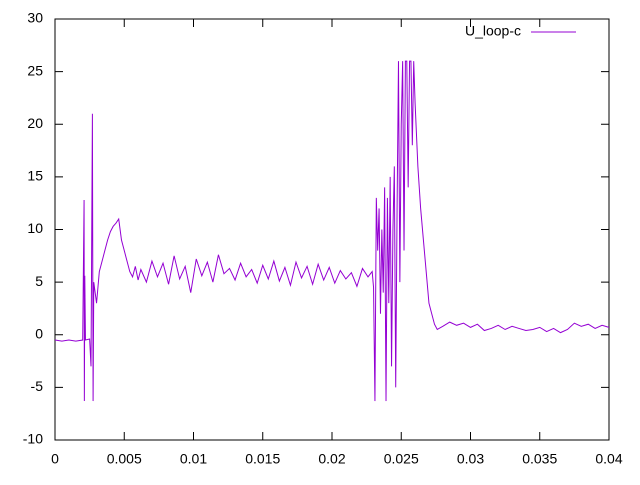  Describe the element at coordinates (401, 459) in the screenshot. I see `x-tick-label: 0.025` at that location.